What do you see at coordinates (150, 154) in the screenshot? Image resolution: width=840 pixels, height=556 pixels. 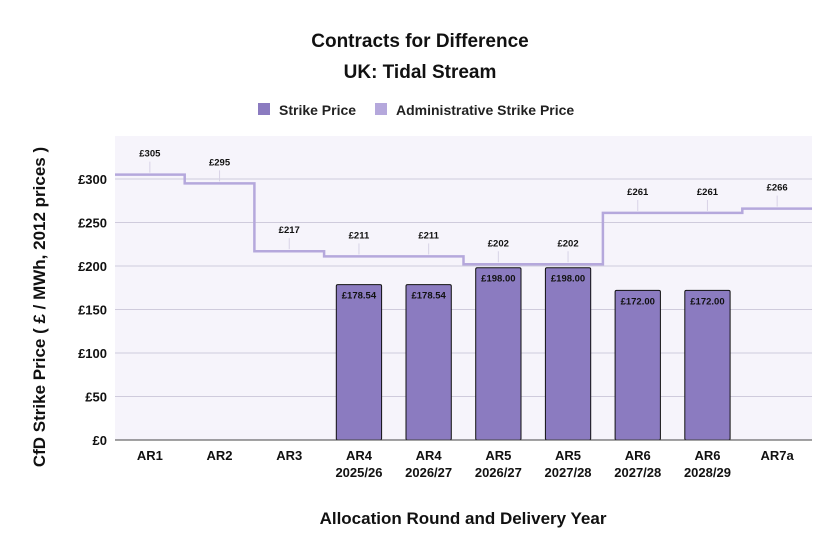 I see `asp-value-label: £305` at bounding box center [150, 154].